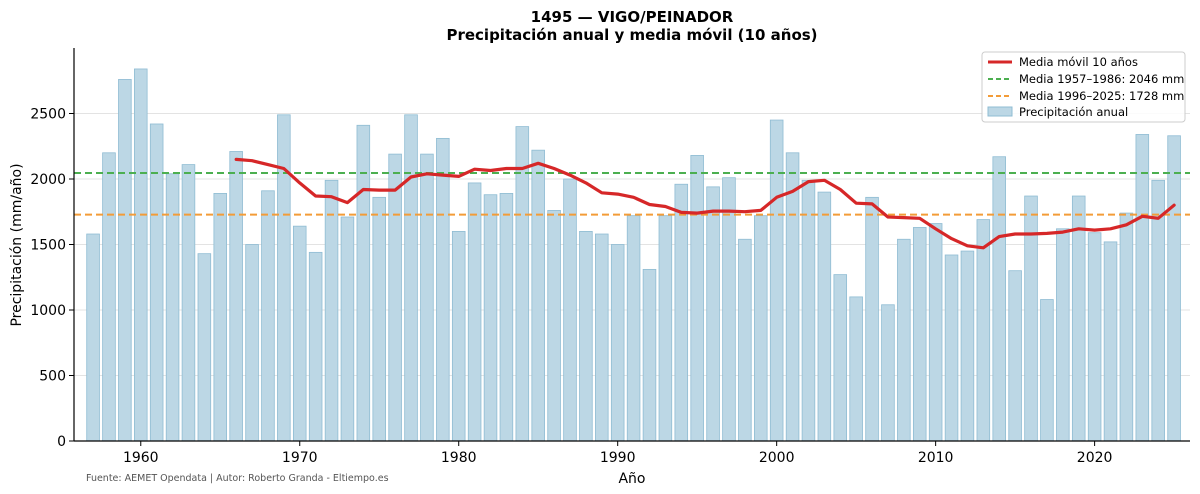 The width and height of the screenshot is (1200, 494). What do you see at coordinates (983, 330) in the screenshot?
I see `bar-2013` at bounding box center [983, 330].